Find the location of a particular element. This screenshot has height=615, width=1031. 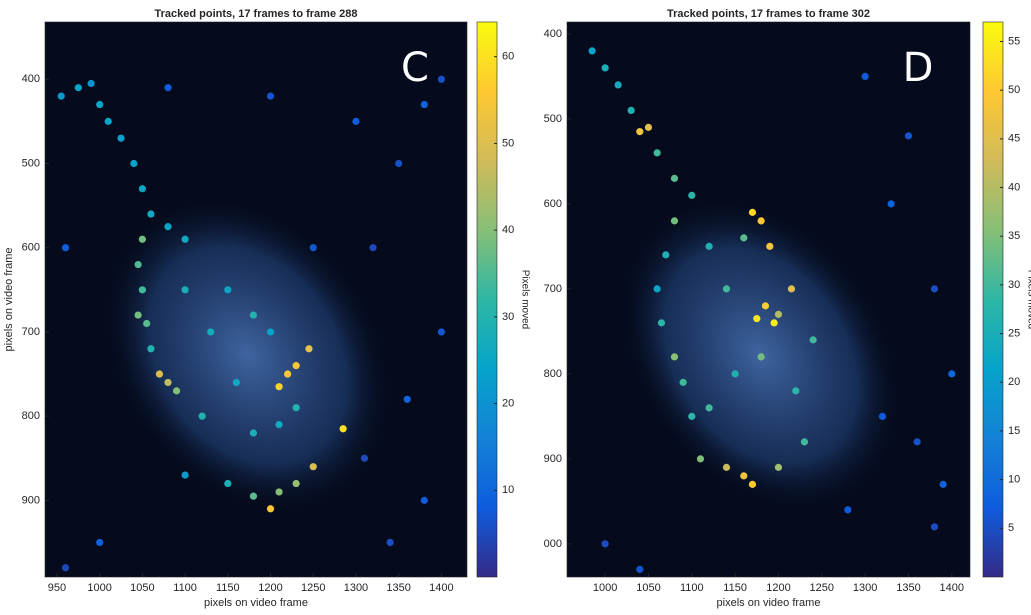

colorbar-tick-label: 10 is located at coordinates (1014, 480).